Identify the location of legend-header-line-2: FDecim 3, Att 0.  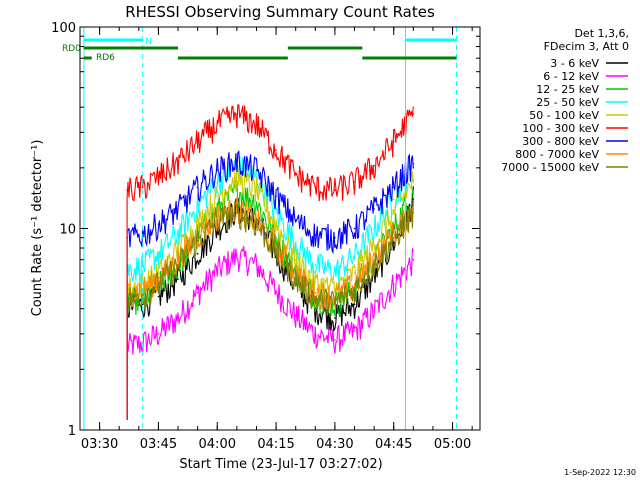
(586, 46).